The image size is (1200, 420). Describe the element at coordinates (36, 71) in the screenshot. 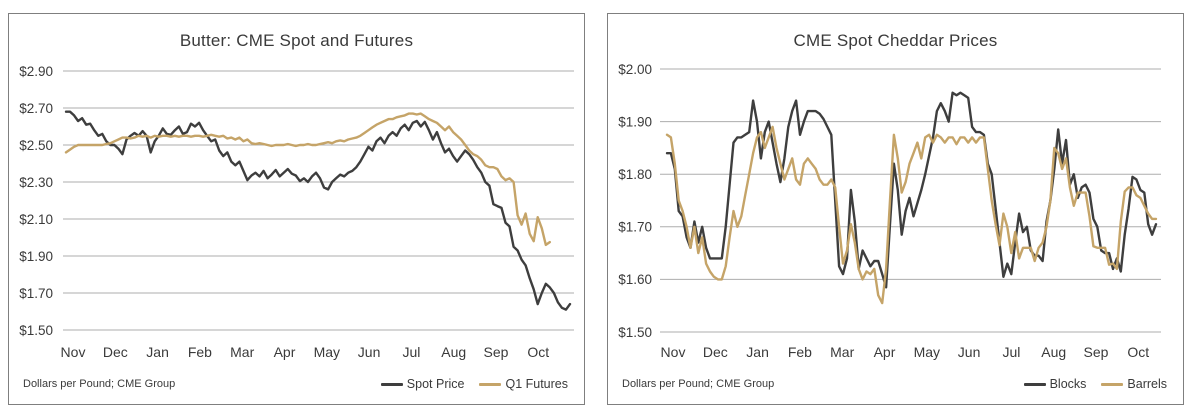

I see `y-tick-label: $2.90` at that location.